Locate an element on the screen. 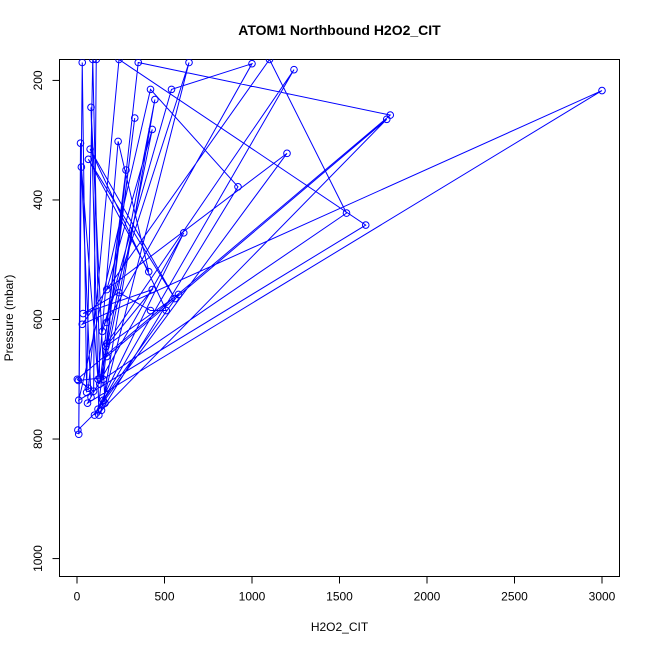  x-tick-label: 500 is located at coordinates (164, 597).